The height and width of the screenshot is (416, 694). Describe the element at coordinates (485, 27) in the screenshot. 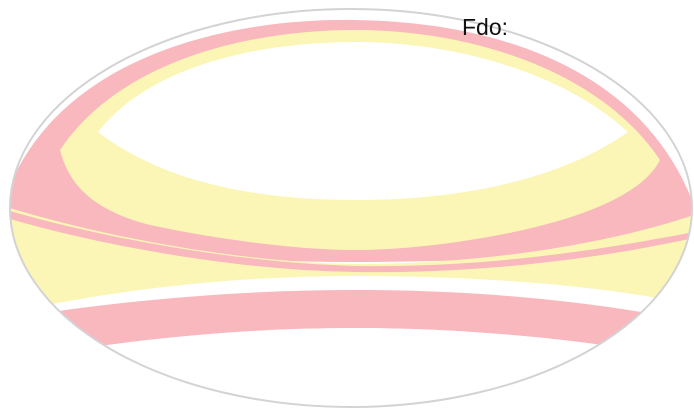

I see `signature-label: Fdo:` at that location.